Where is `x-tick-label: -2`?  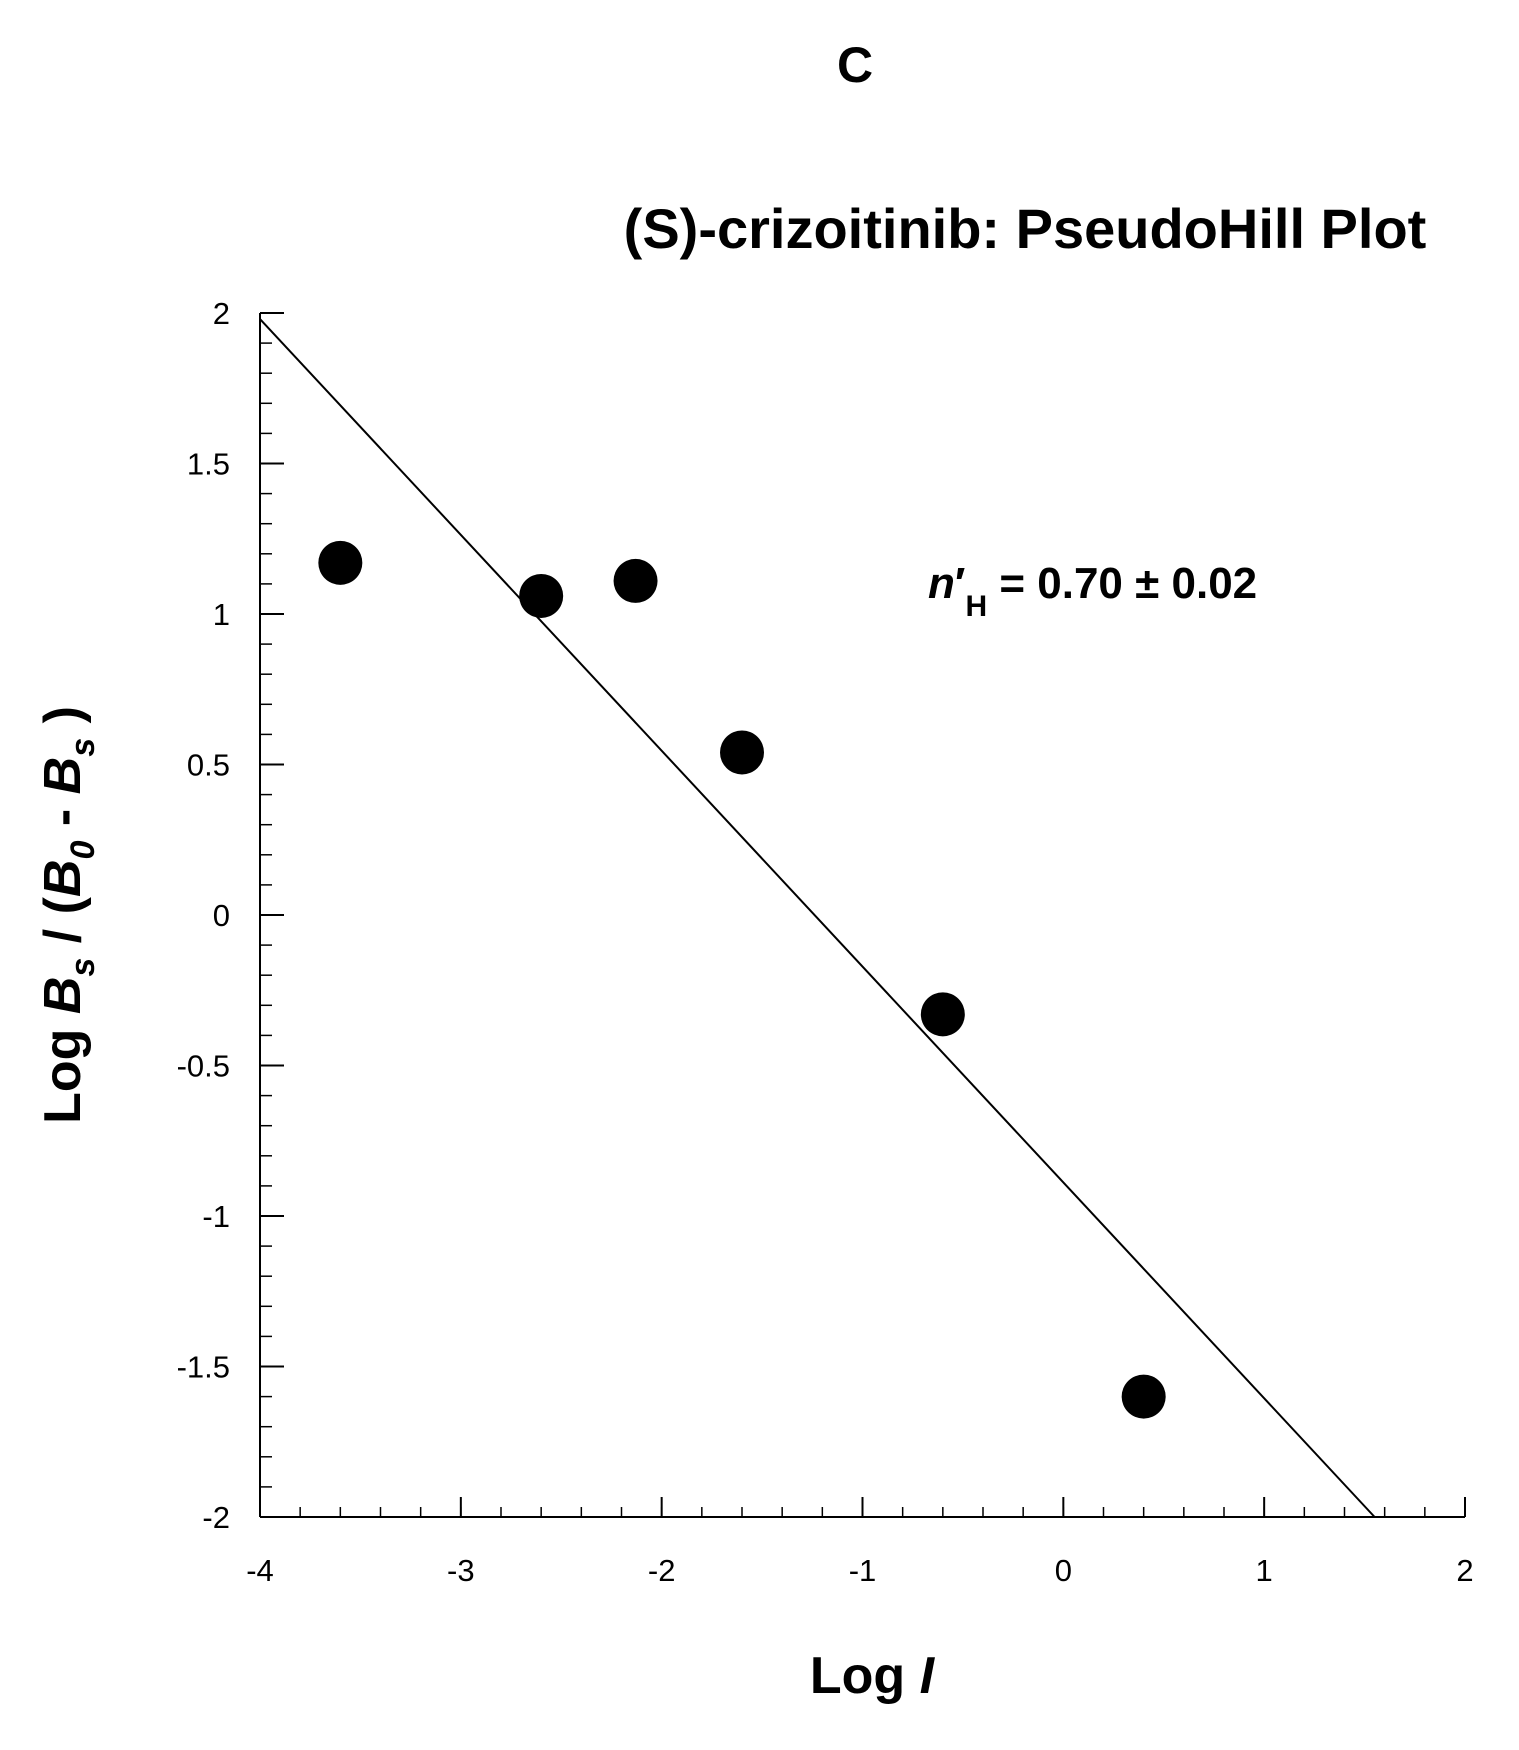
x-tick-label: -2 is located at coordinates (662, 1570).